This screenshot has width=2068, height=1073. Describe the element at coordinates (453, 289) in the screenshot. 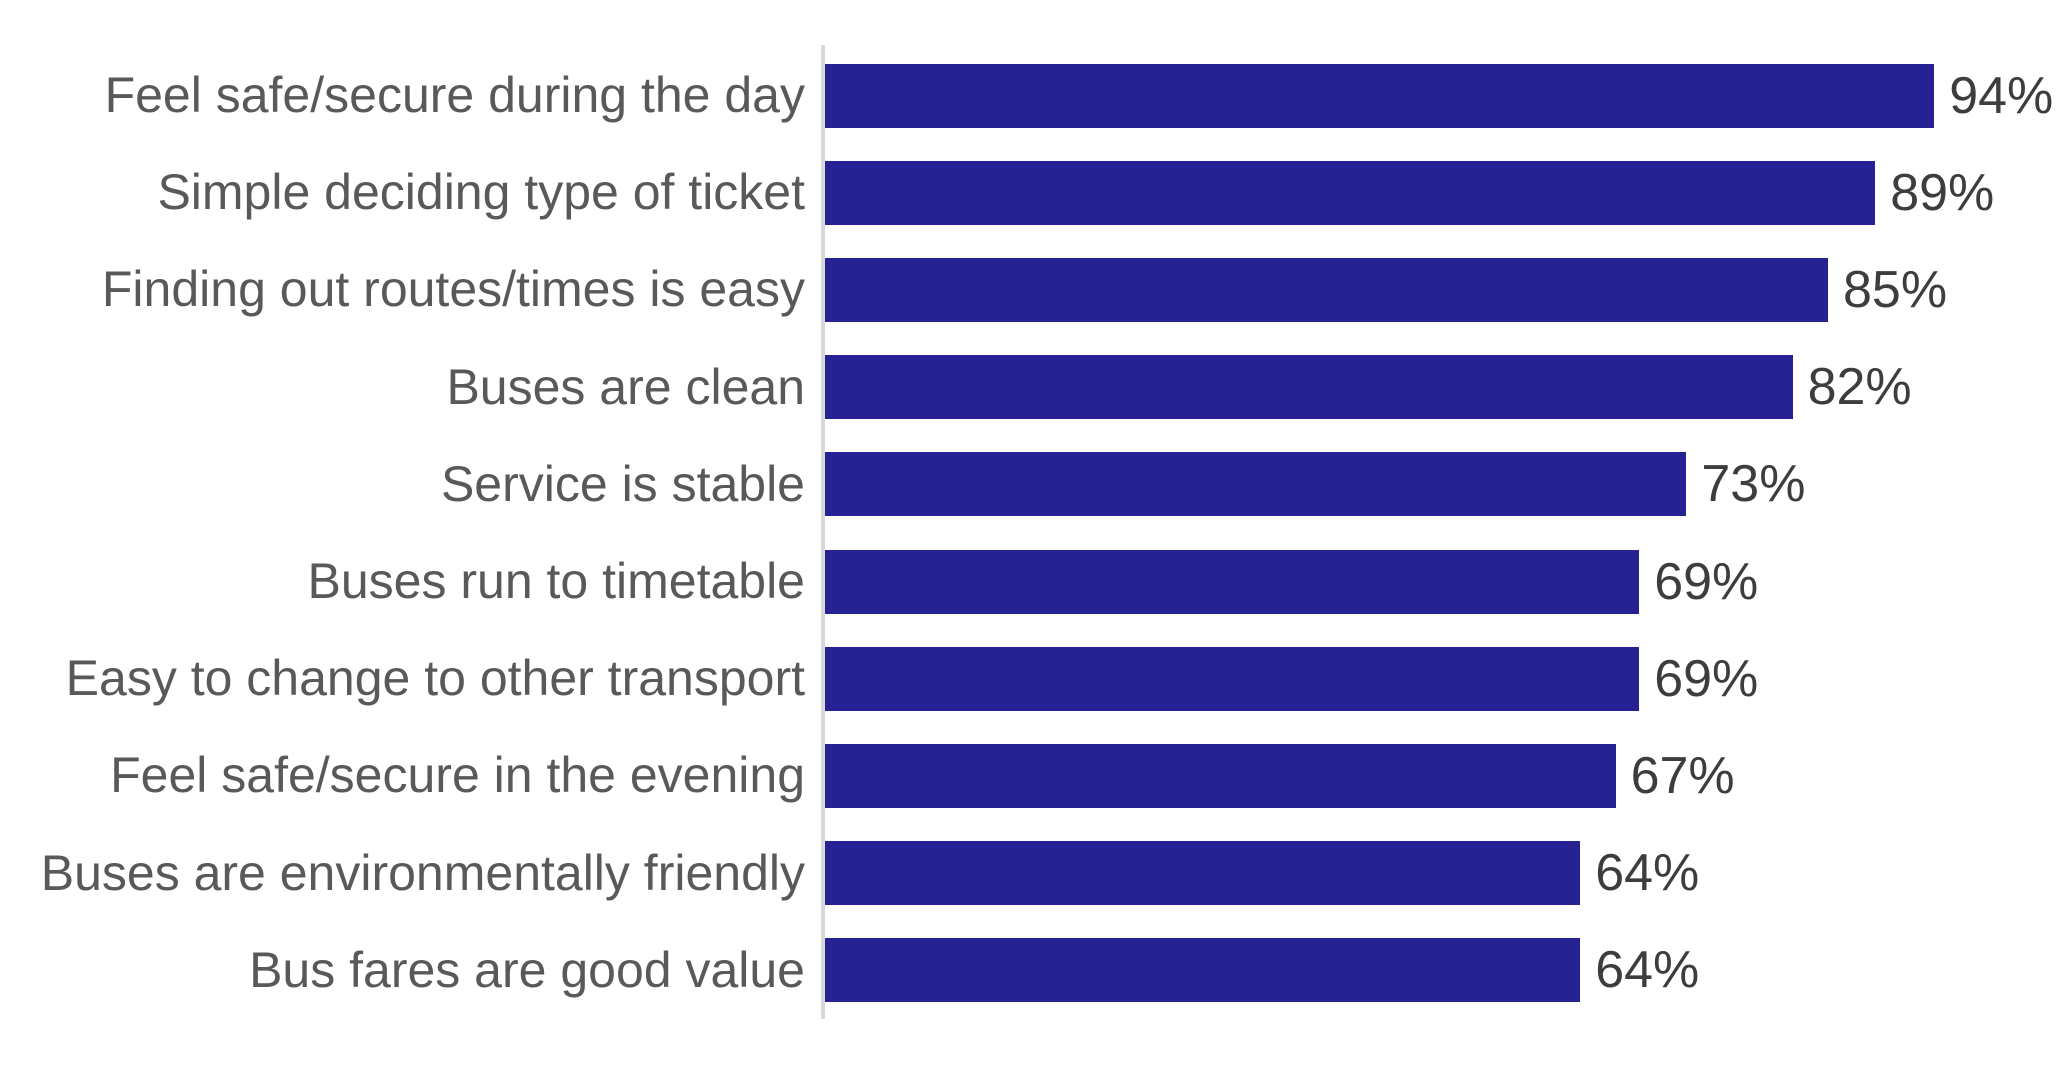

I see `category-label: Finding out routes/times is easy` at that location.